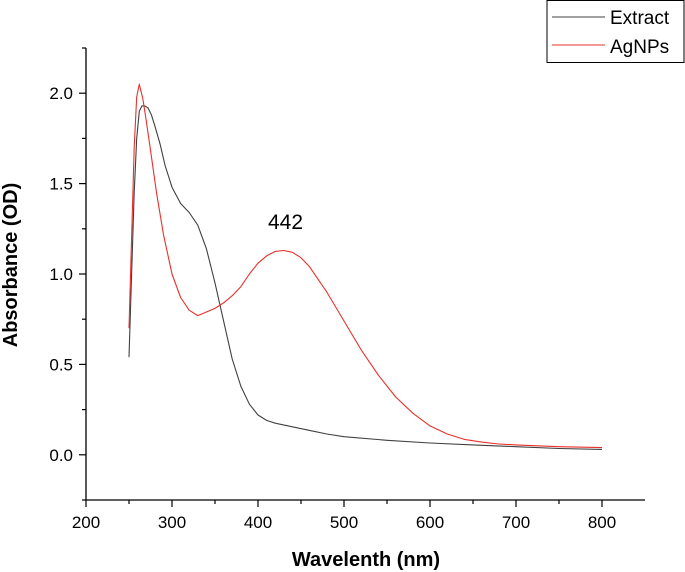 The image size is (685, 572). Describe the element at coordinates (61, 184) in the screenshot. I see `y-tick-label: 1.5` at that location.